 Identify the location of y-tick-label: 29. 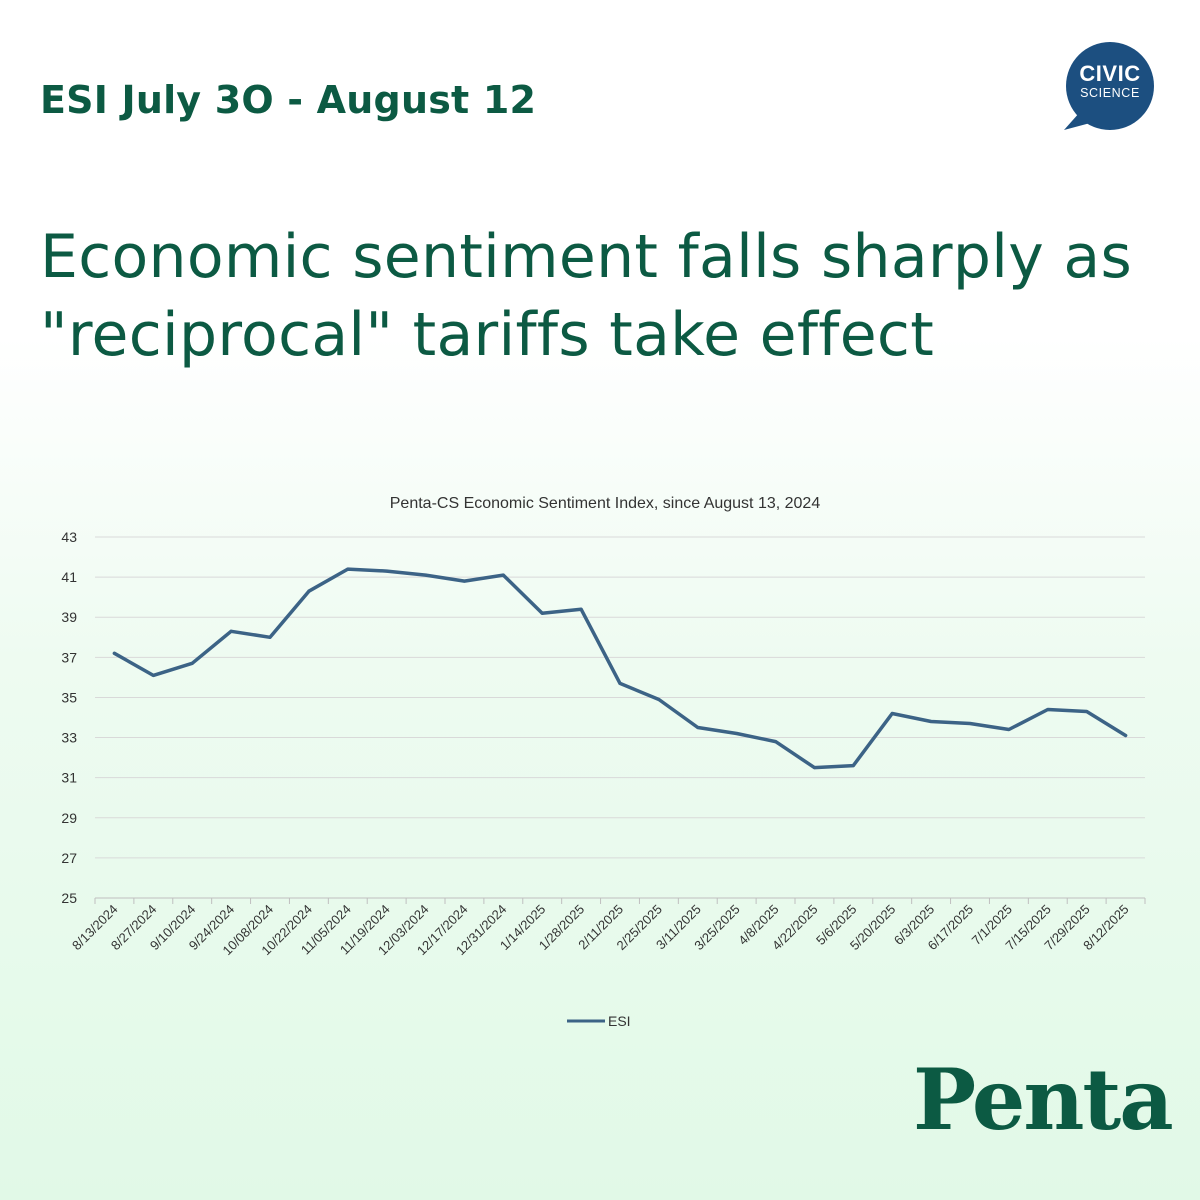
(69, 818).